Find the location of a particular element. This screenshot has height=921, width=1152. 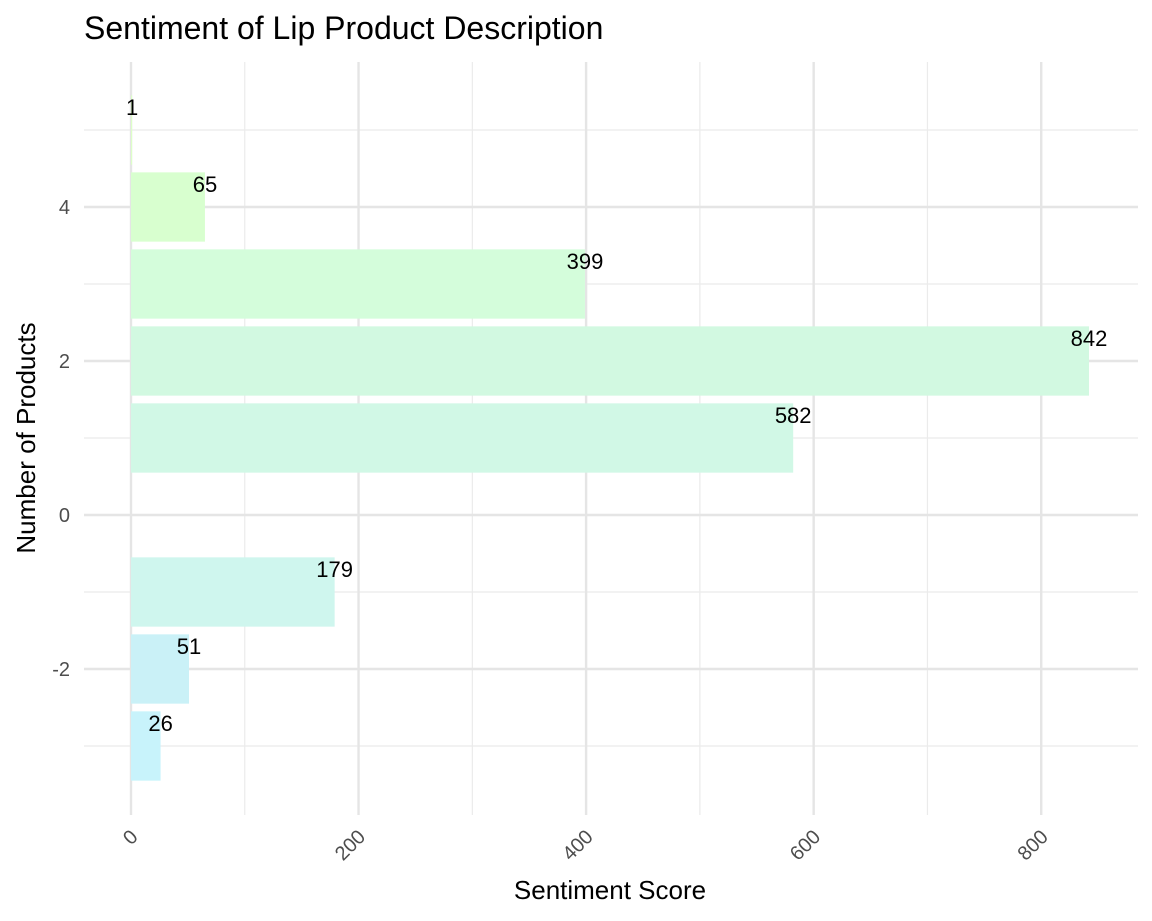

y-tick-label: 2 is located at coordinates (64, 362).